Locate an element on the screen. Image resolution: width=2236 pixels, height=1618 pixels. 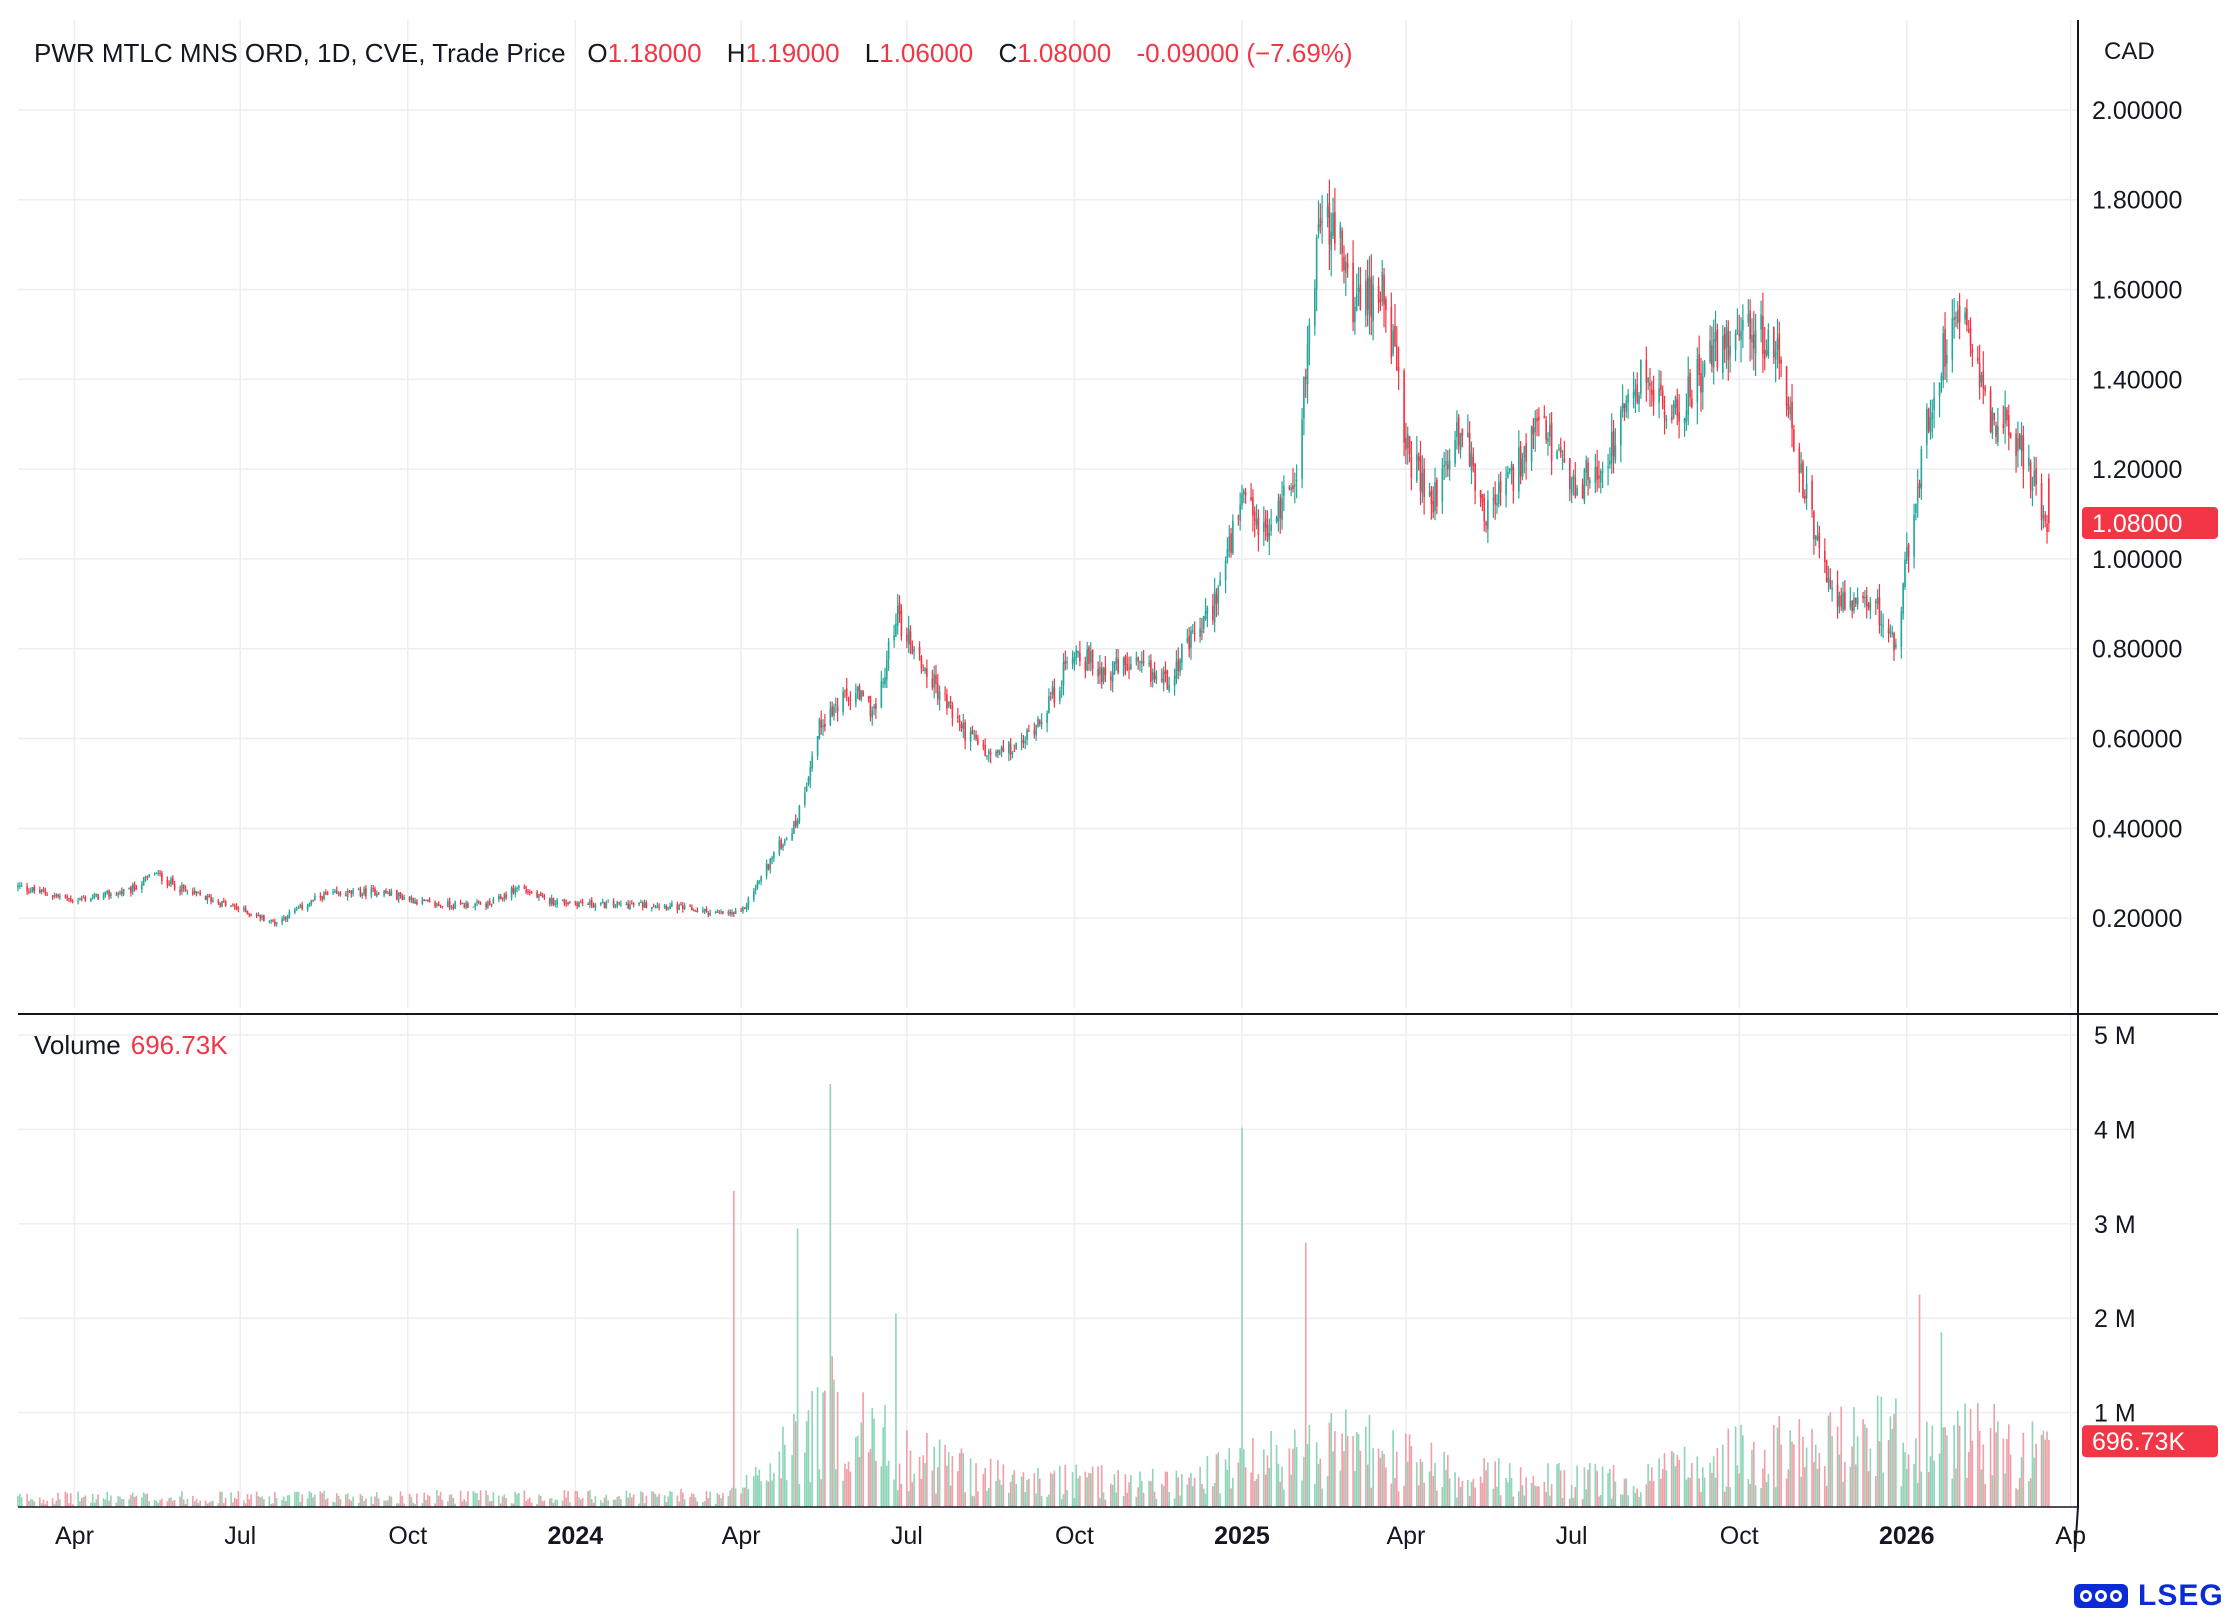
time-tick-label: Apr is located at coordinates (74, 1536).